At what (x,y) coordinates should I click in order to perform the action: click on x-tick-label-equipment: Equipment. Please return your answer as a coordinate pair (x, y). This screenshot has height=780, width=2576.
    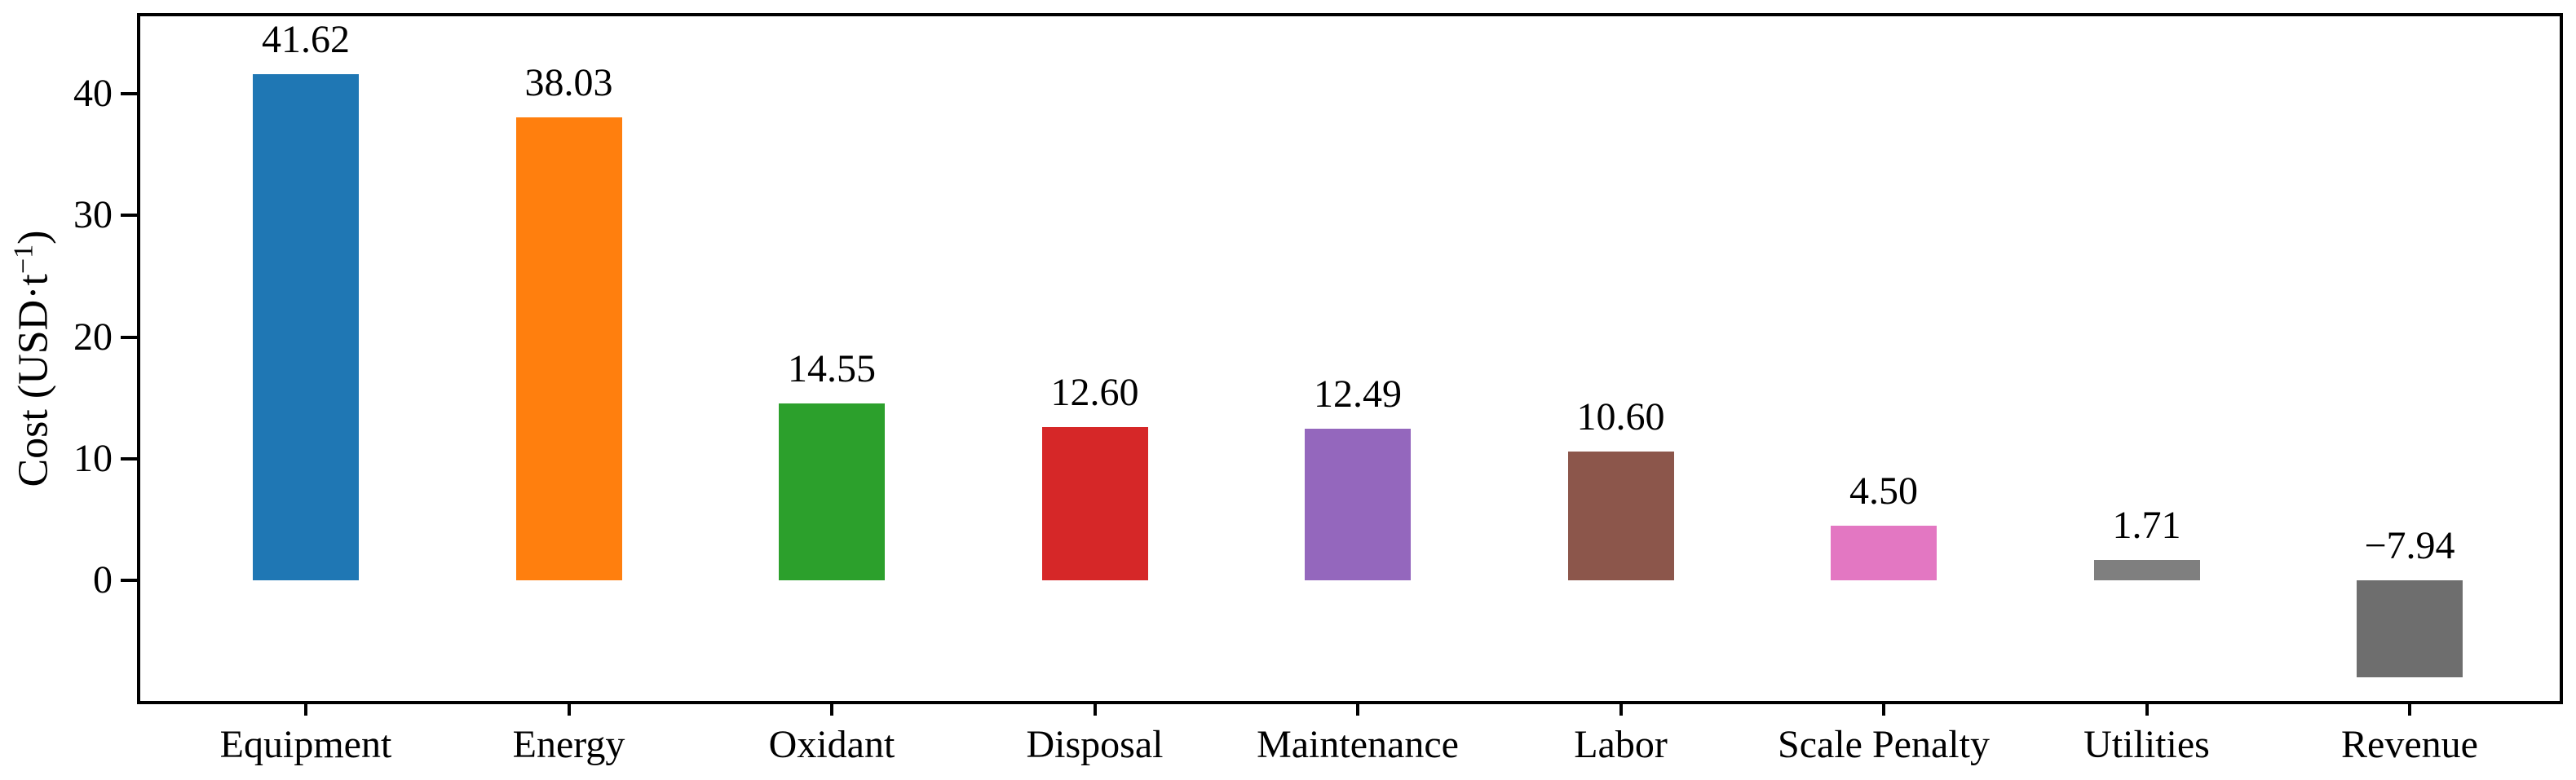
    Looking at the image, I should click on (305, 744).